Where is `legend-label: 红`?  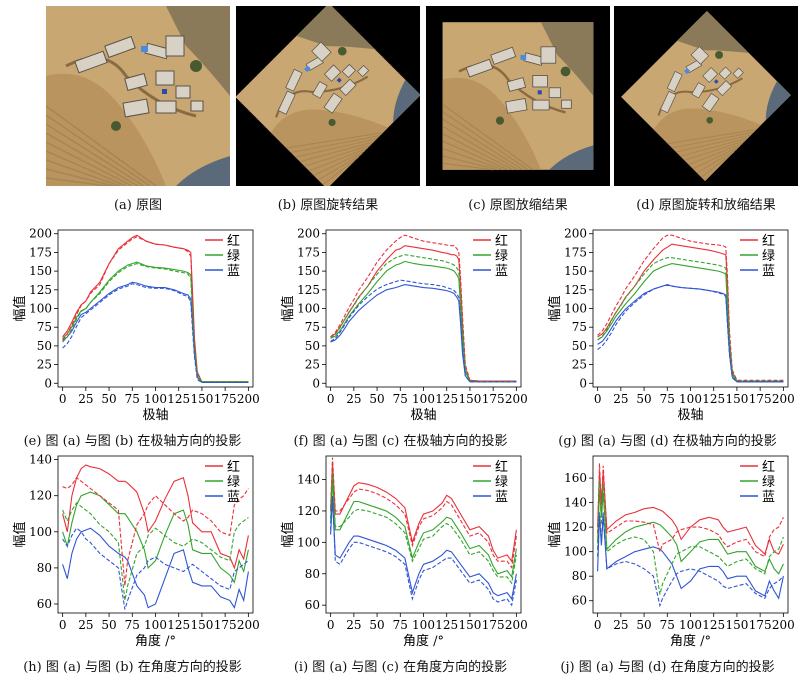
legend-label: 红 is located at coordinates (768, 467).